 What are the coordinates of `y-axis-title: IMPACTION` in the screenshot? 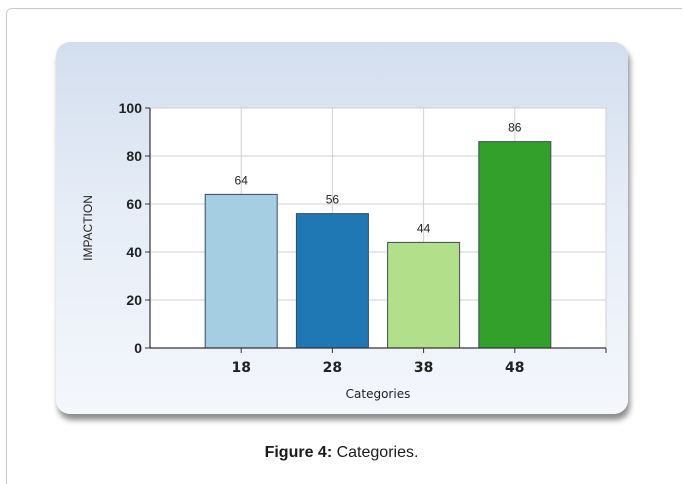 It's located at (88, 228).